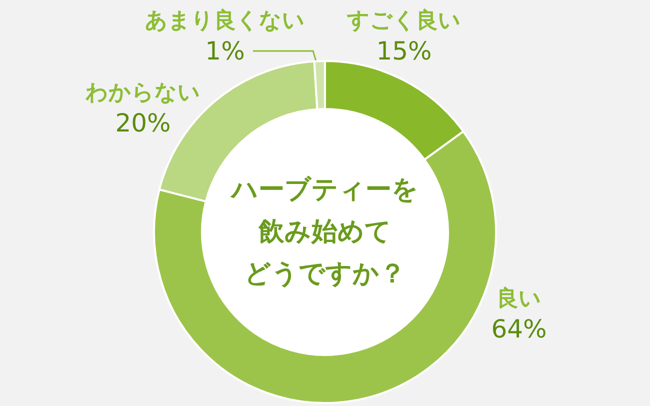  I want to click on data-label: 1%, so click(225, 51).